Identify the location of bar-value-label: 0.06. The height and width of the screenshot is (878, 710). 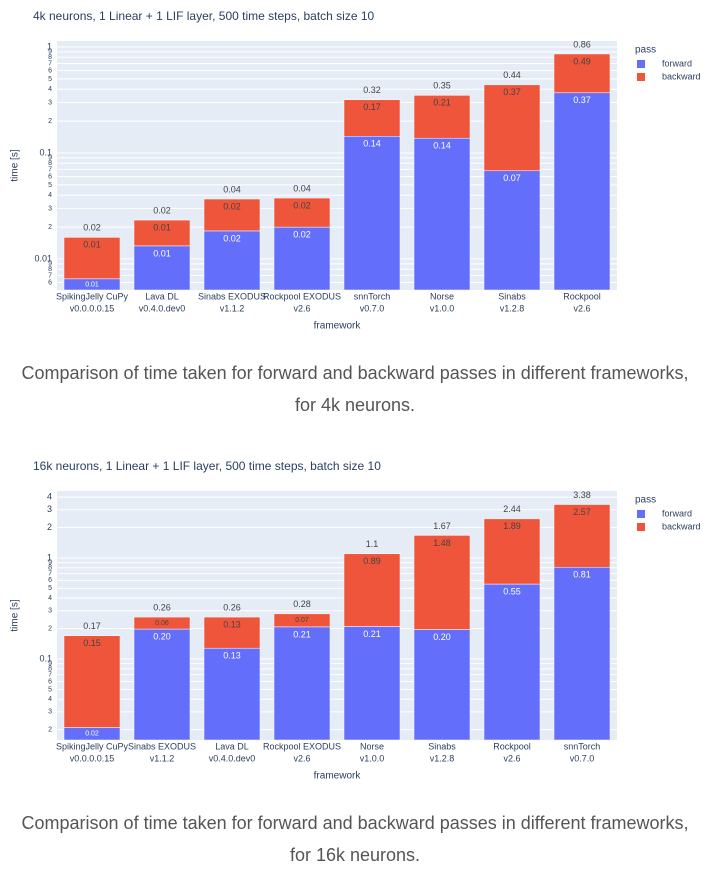
(162, 623).